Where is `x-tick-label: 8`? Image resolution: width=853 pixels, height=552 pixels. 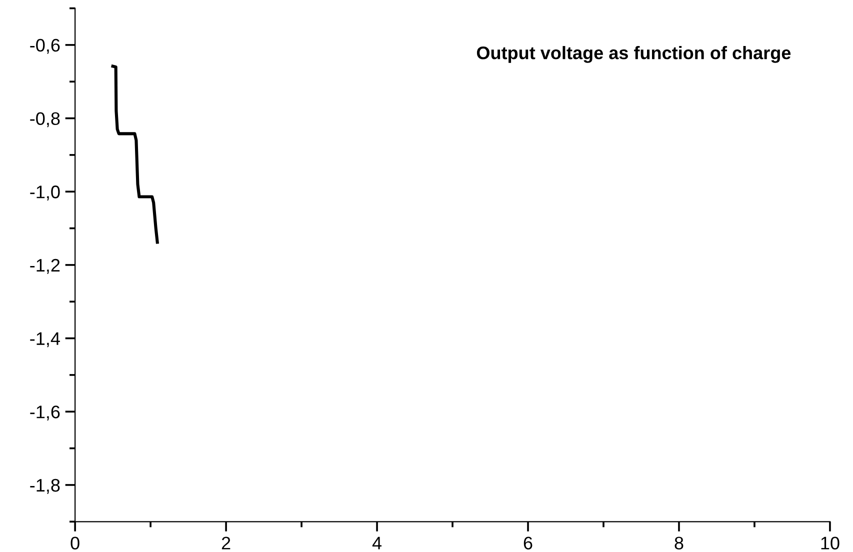
x-tick-label: 8 is located at coordinates (679, 543).